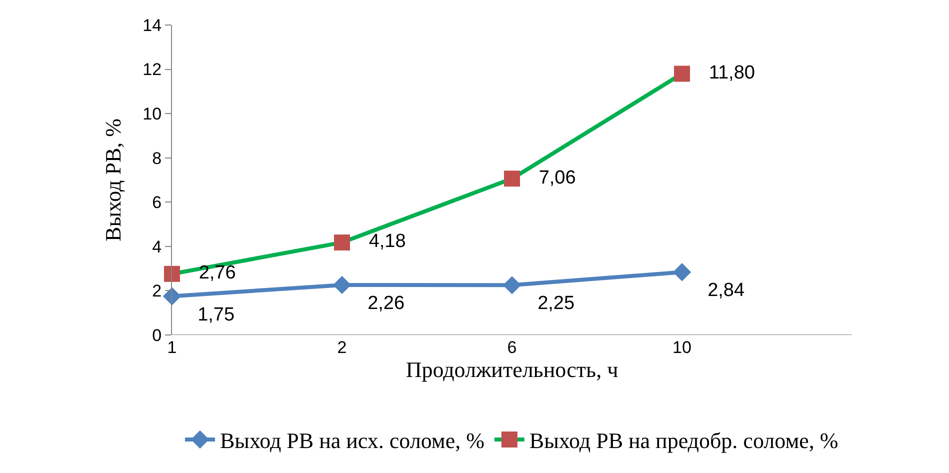 The image size is (949, 473). Describe the element at coordinates (718, 291) in the screenshot. I see `data-label: 2,84` at that location.